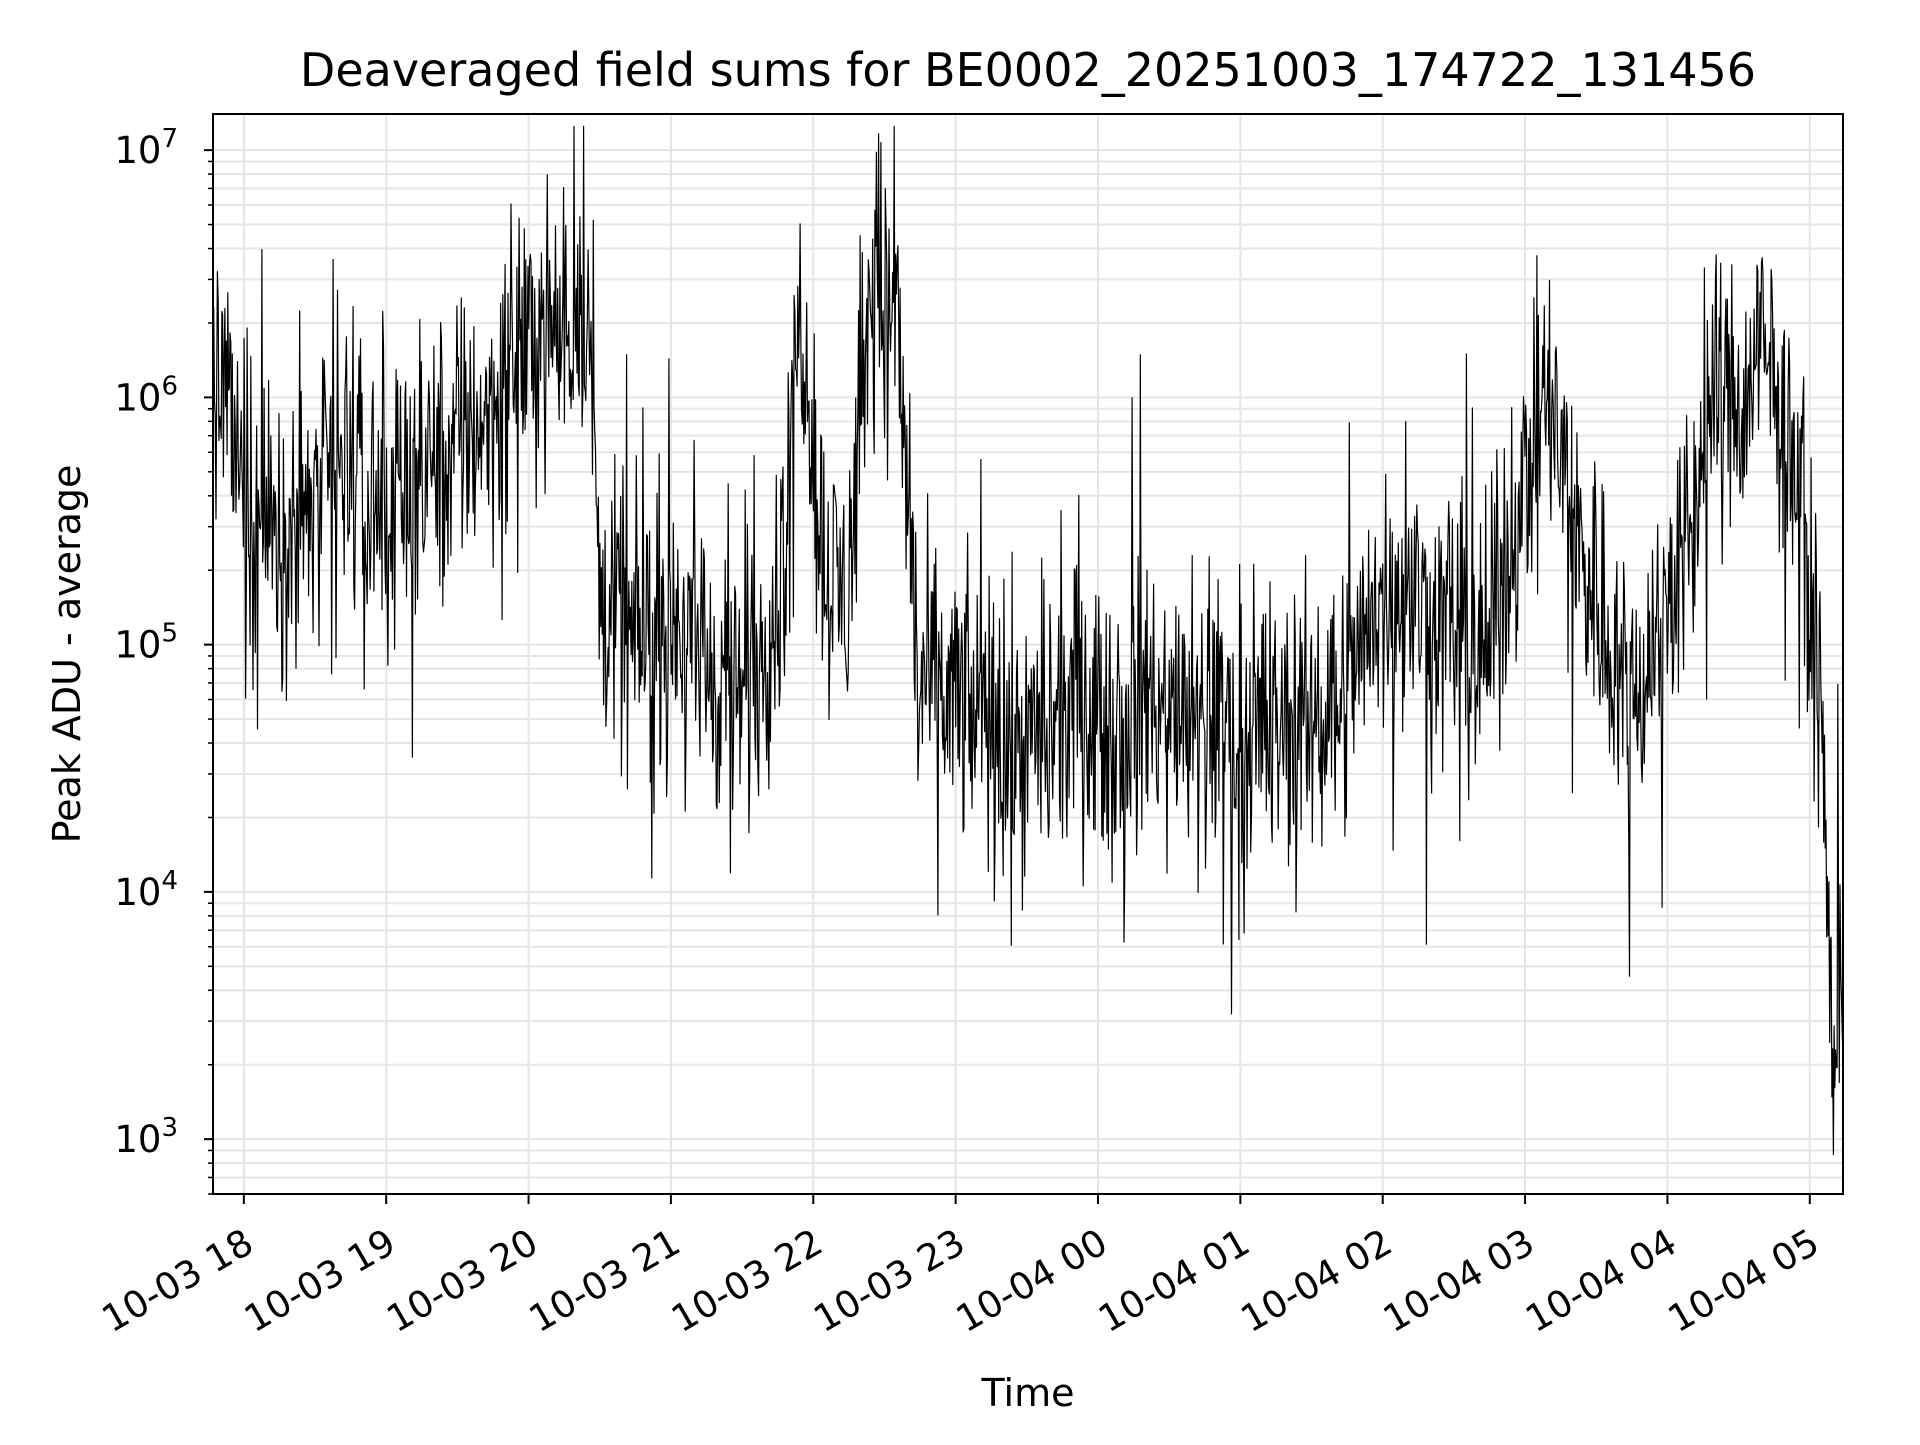 This screenshot has height=1445, width=1920. What do you see at coordinates (1028, 1393) in the screenshot?
I see `x-axis-label: Time` at bounding box center [1028, 1393].